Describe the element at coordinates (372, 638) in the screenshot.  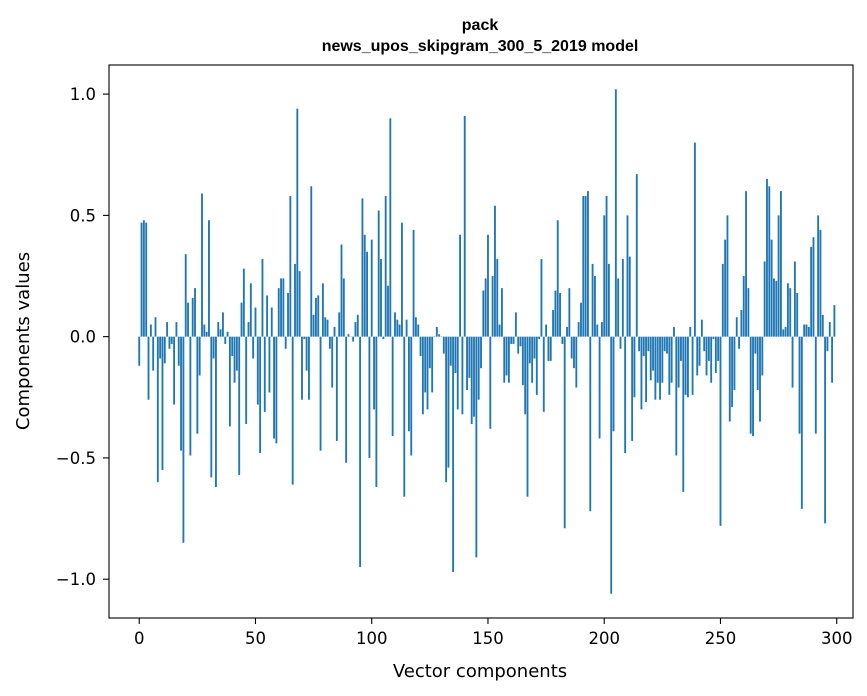
I see `x-tick-label: 100` at that location.